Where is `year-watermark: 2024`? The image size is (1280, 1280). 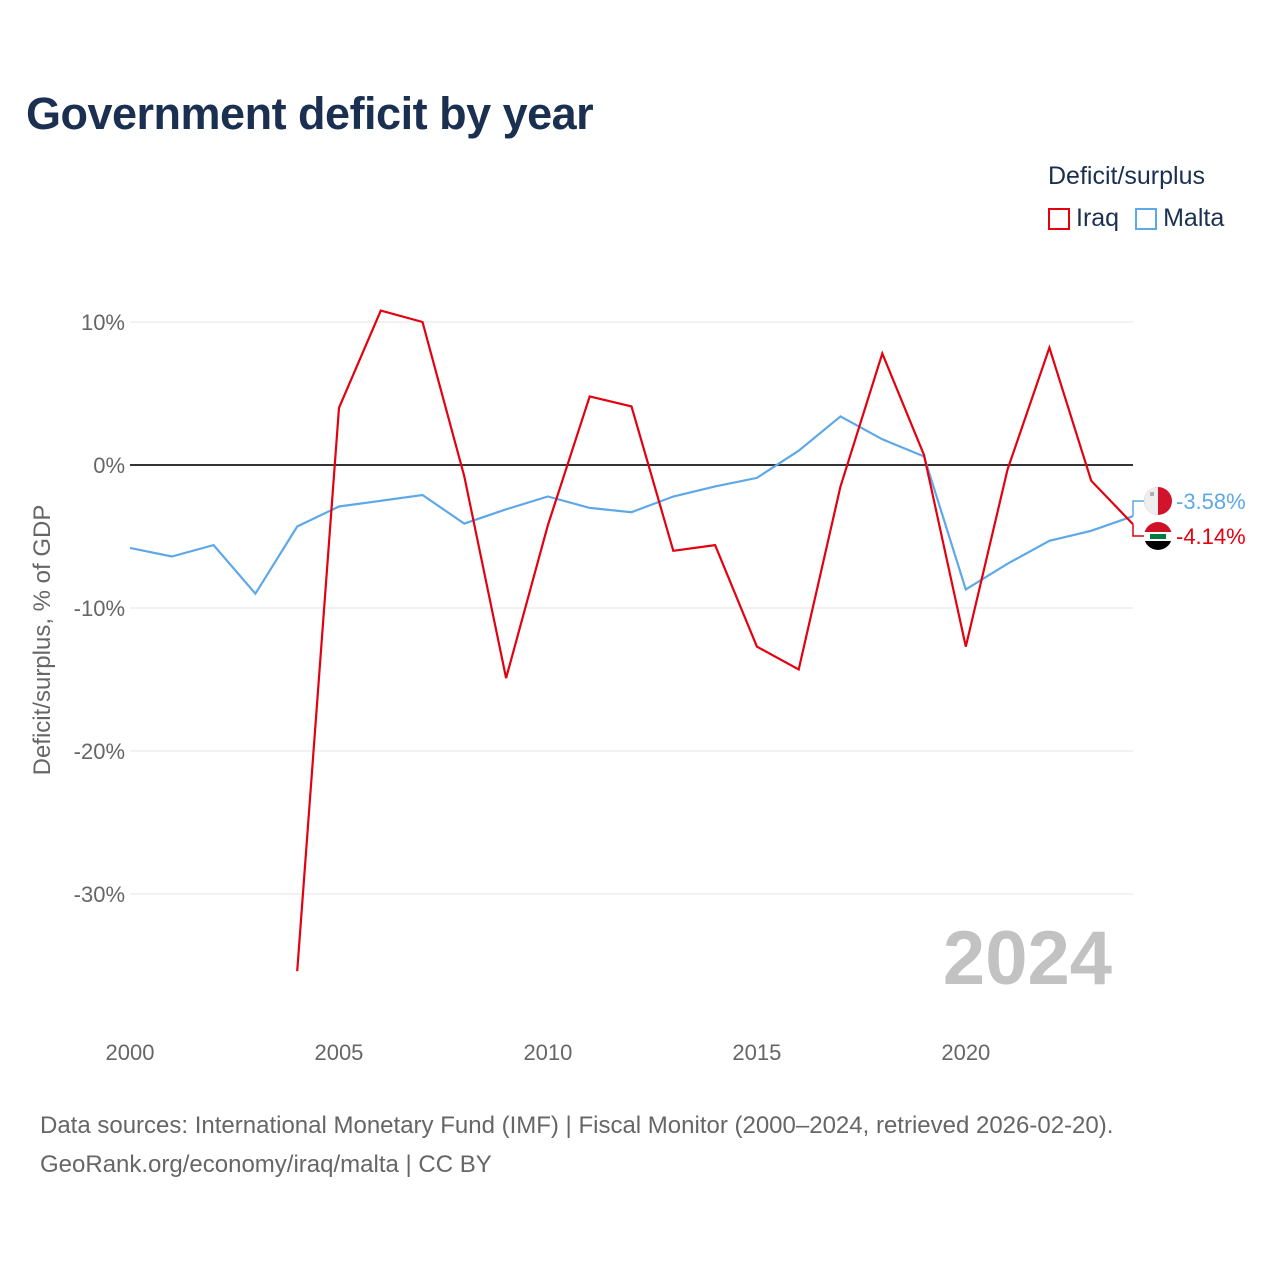 year-watermark: 2024 is located at coordinates (1027, 958).